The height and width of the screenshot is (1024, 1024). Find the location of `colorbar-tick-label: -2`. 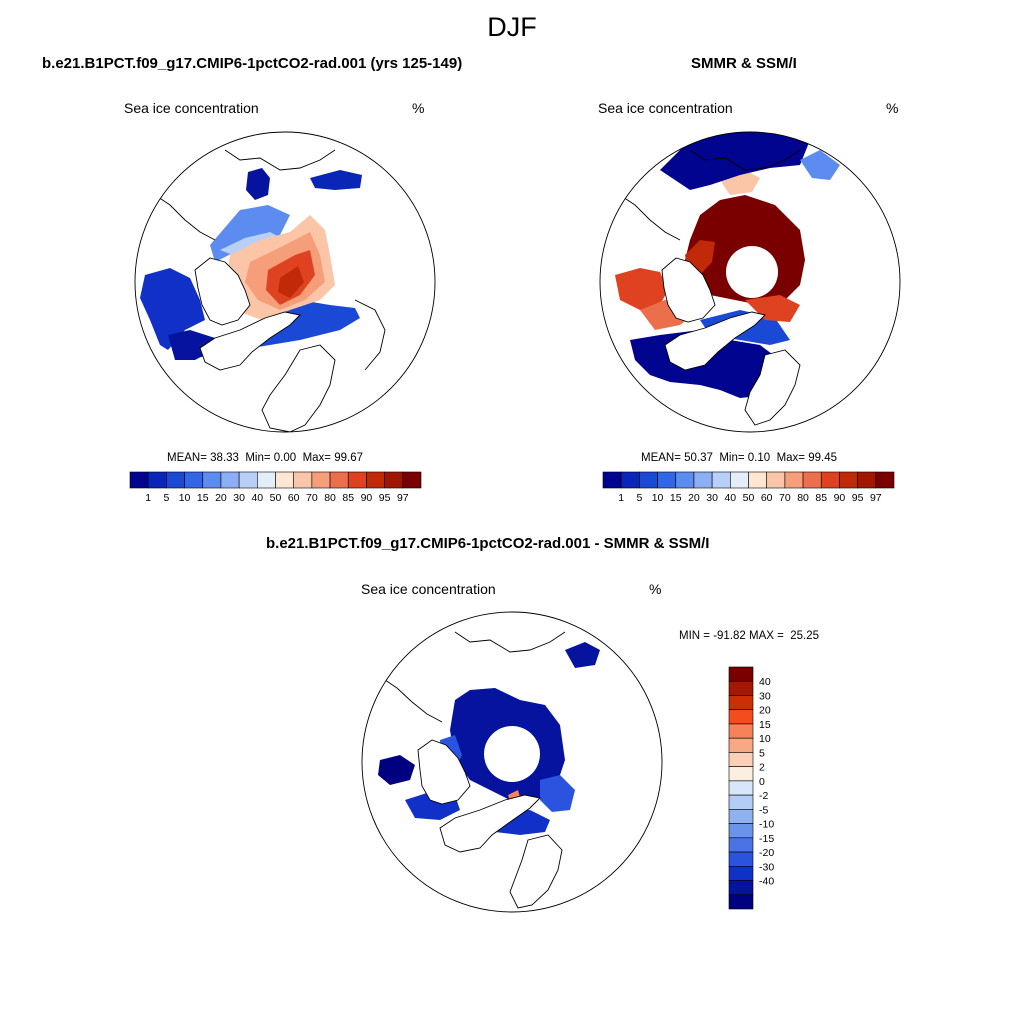

colorbar-tick-label: -2 is located at coordinates (763, 796).